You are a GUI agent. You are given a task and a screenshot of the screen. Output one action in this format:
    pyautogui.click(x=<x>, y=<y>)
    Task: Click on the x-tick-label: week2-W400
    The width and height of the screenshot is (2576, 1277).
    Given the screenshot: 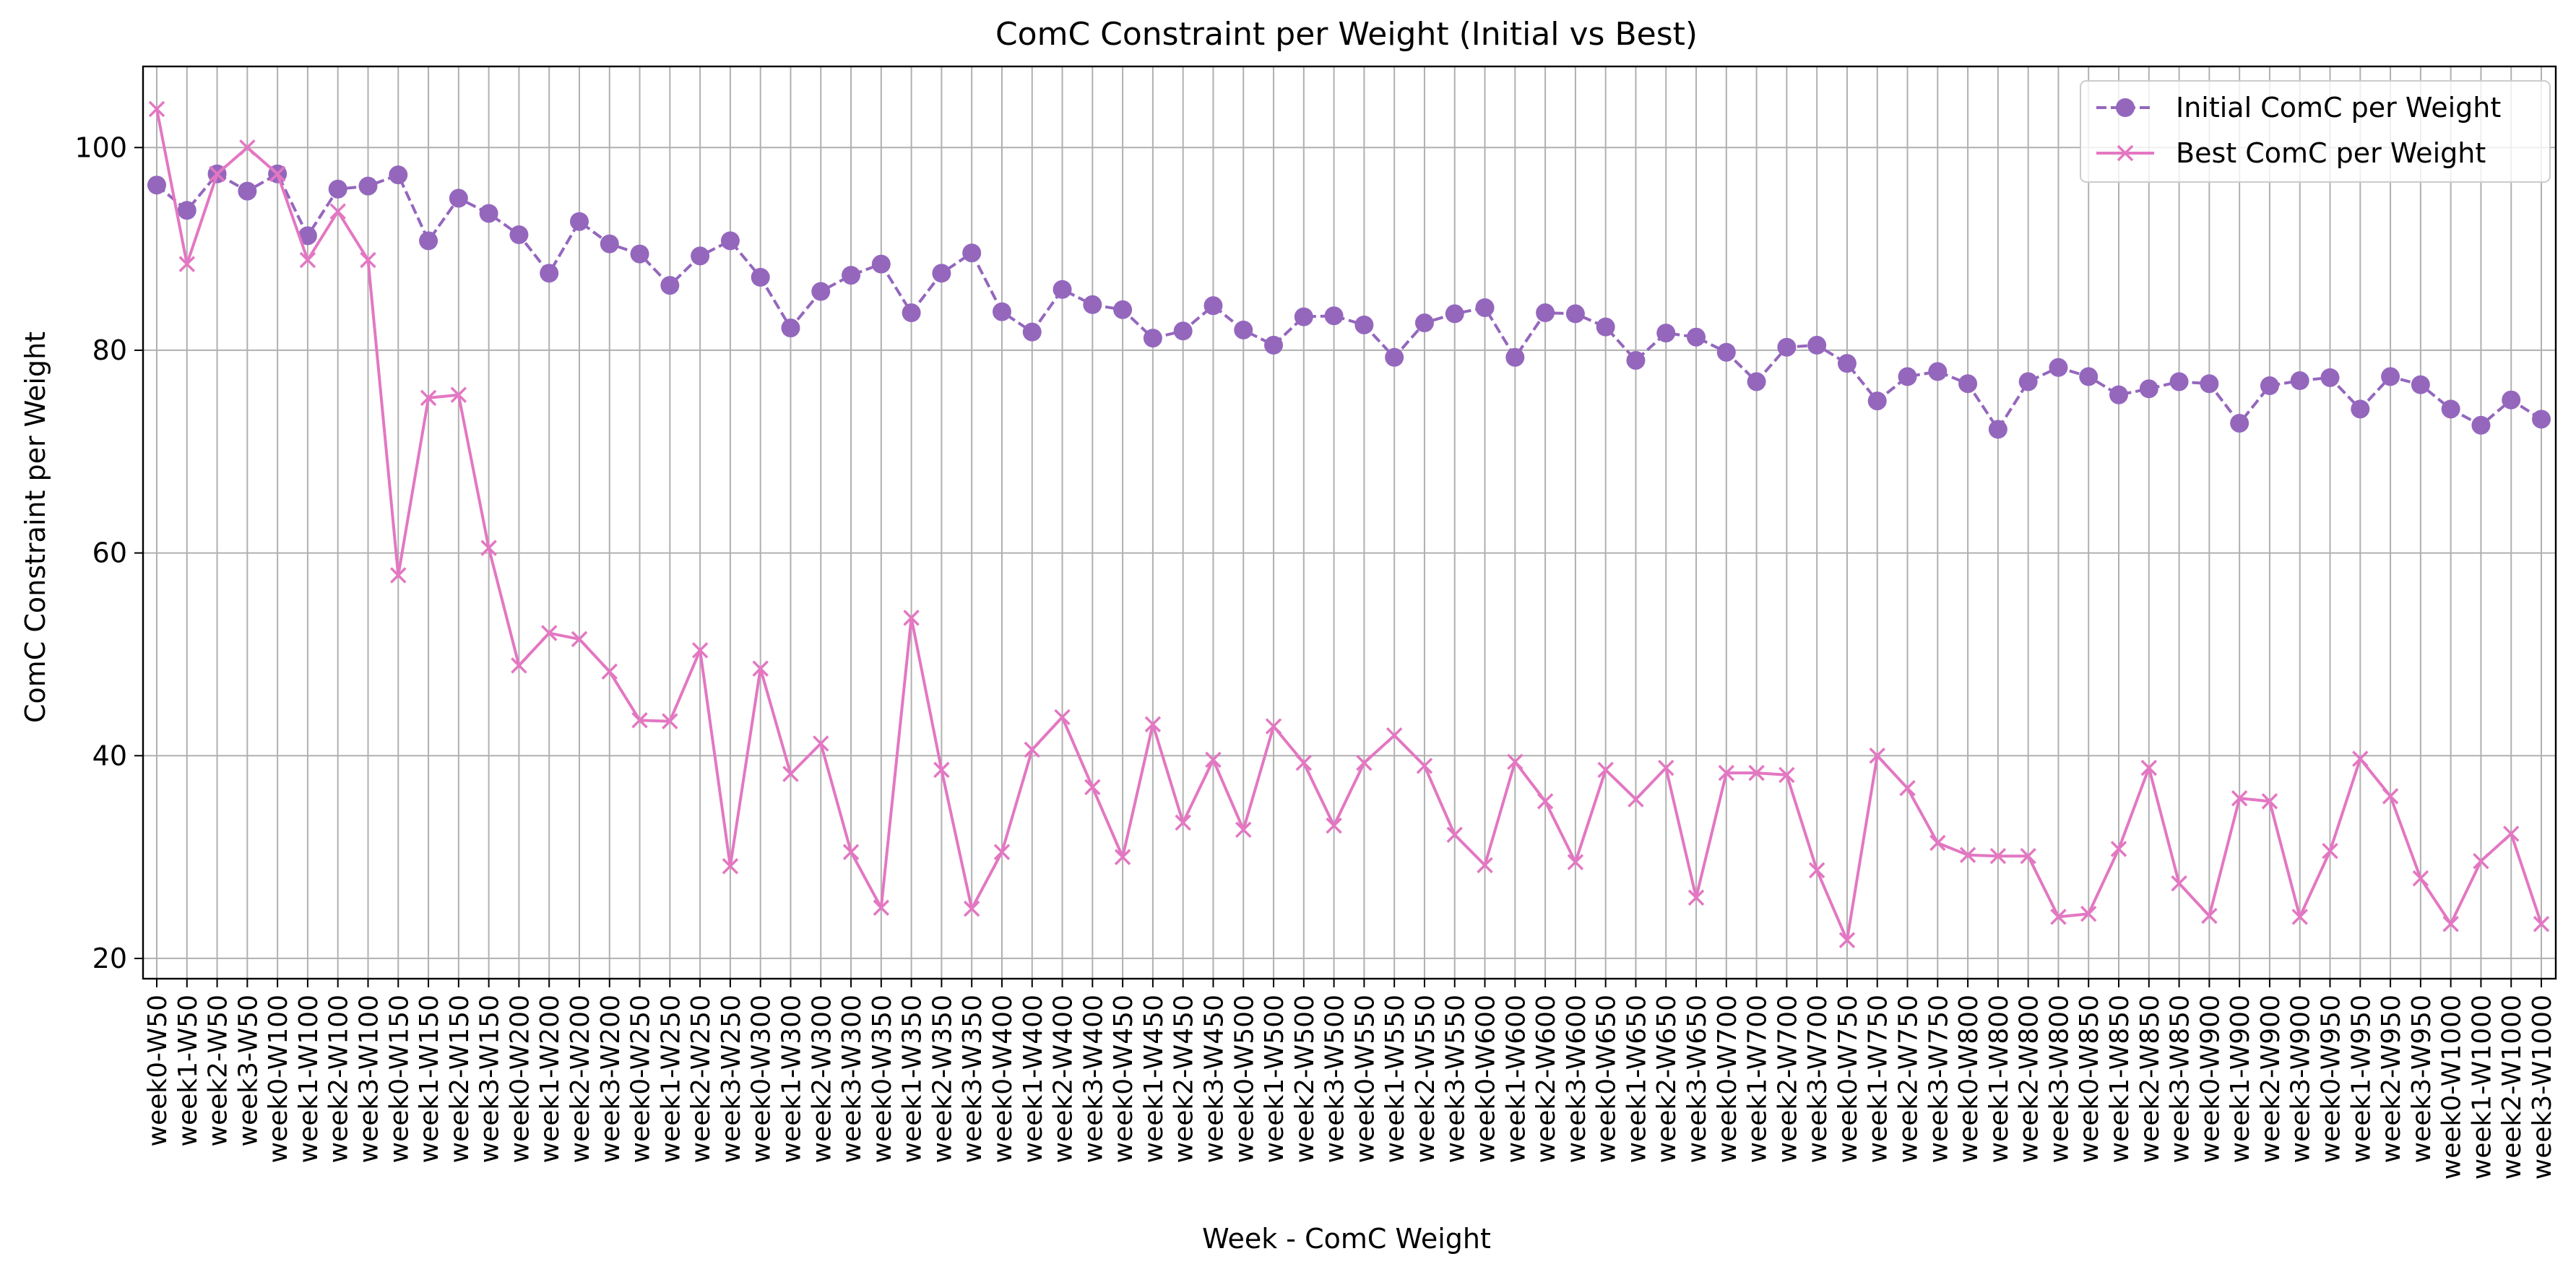 What is the action you would take?
    pyautogui.click(x=1064, y=1079)
    